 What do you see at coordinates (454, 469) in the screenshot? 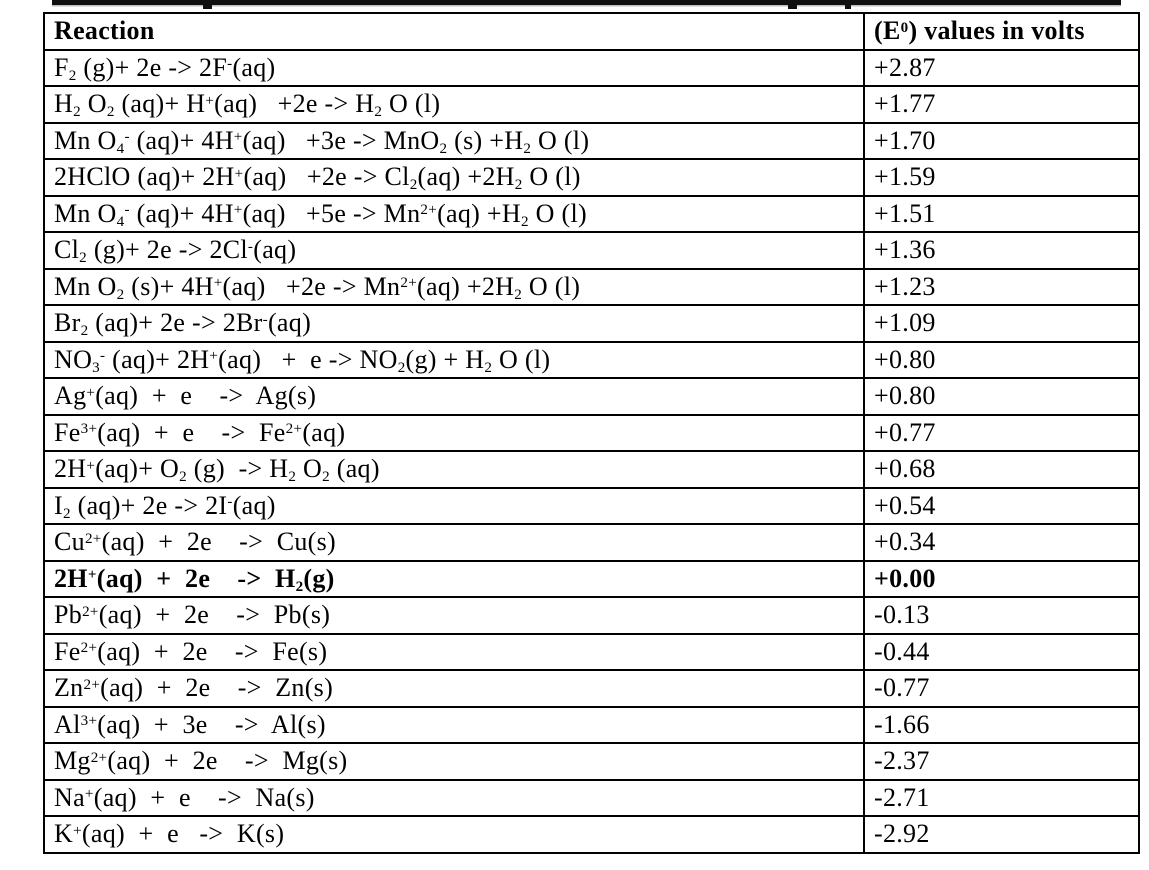
I see `reaction-cell: 2H+(aq)+ O2 (g) -> H2 O2 (aq)` at bounding box center [454, 469].